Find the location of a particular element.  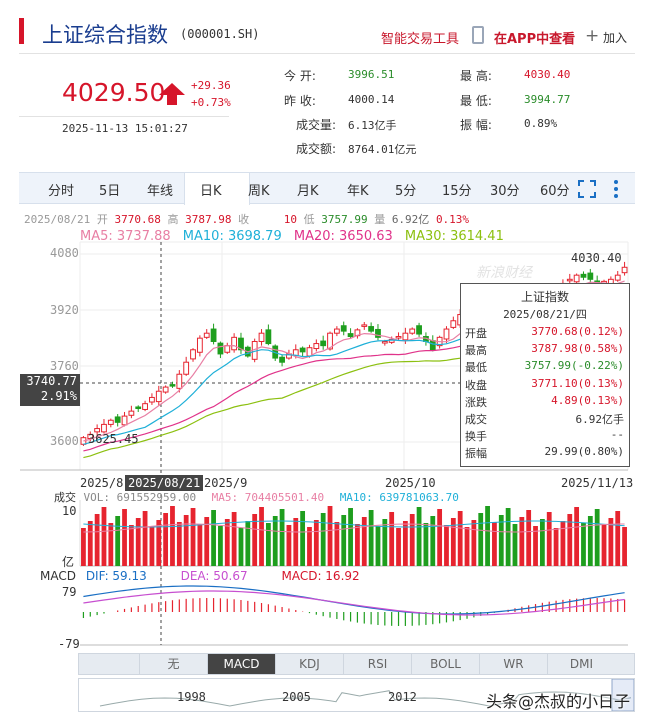

open-label: 今 开: is located at coordinates (300, 76).